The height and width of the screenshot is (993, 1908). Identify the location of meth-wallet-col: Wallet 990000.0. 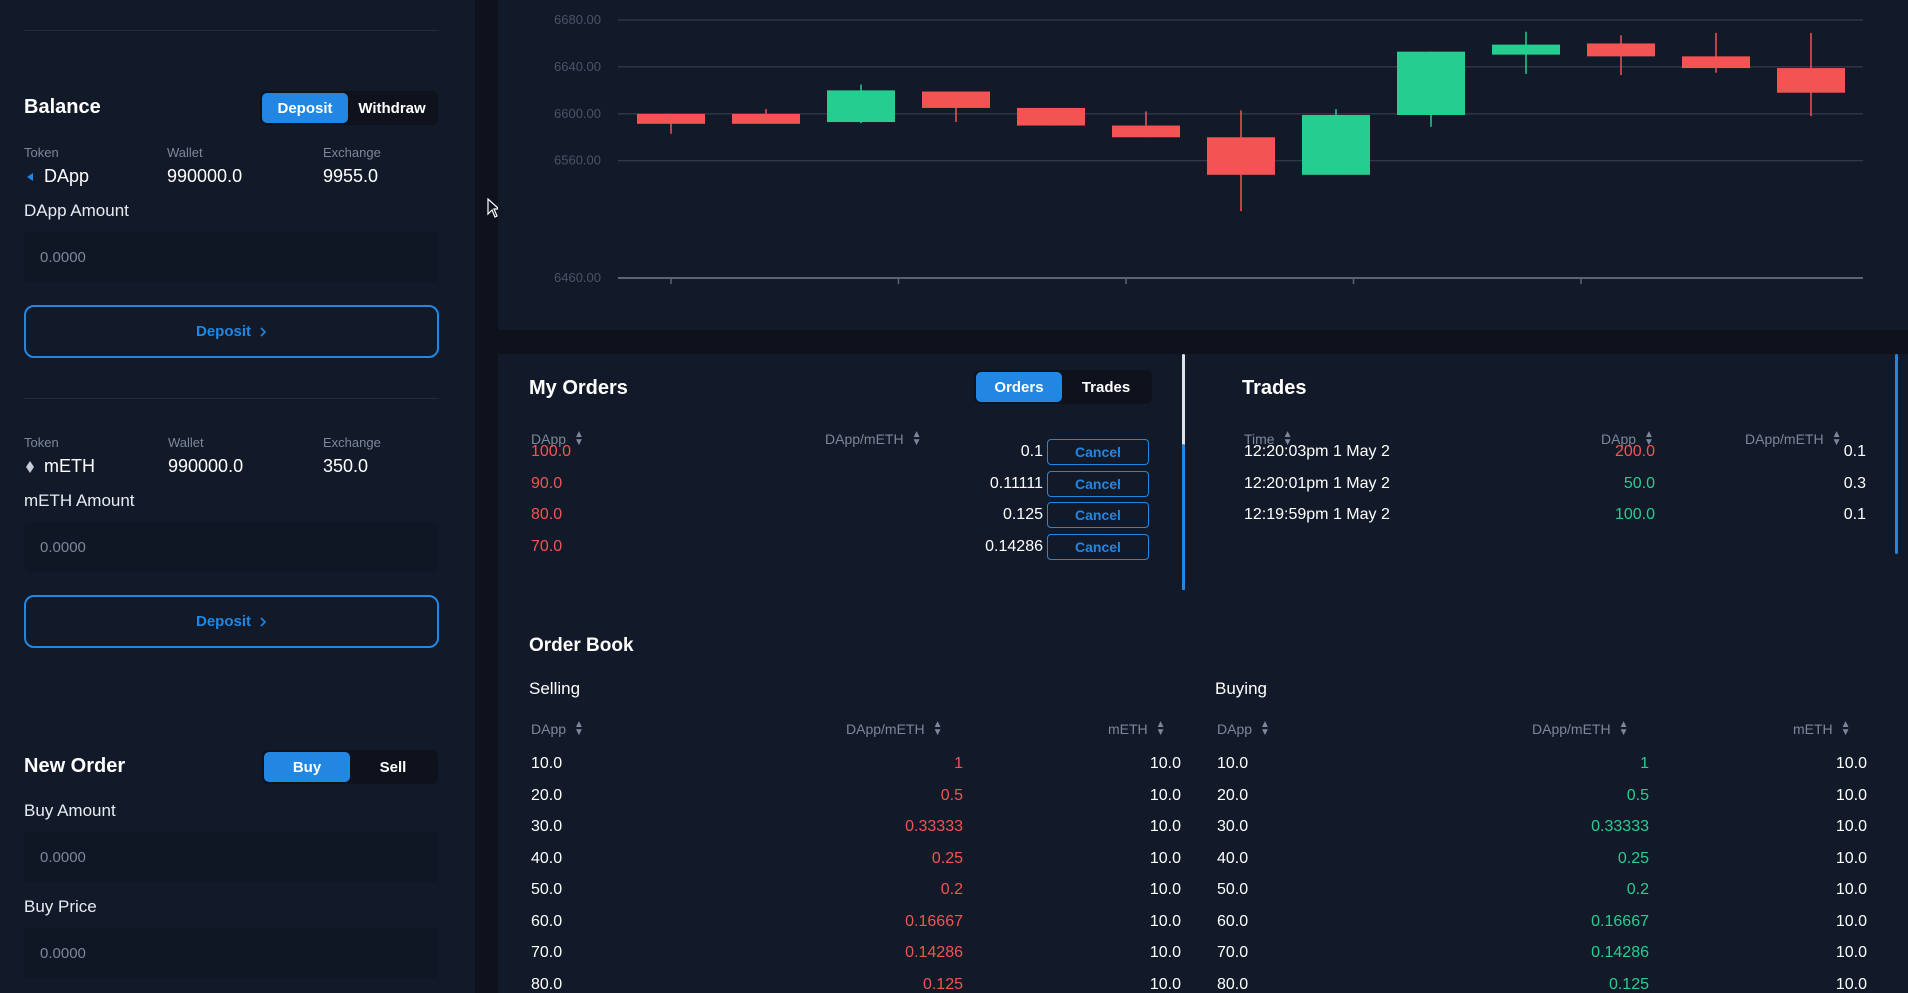
(205, 456).